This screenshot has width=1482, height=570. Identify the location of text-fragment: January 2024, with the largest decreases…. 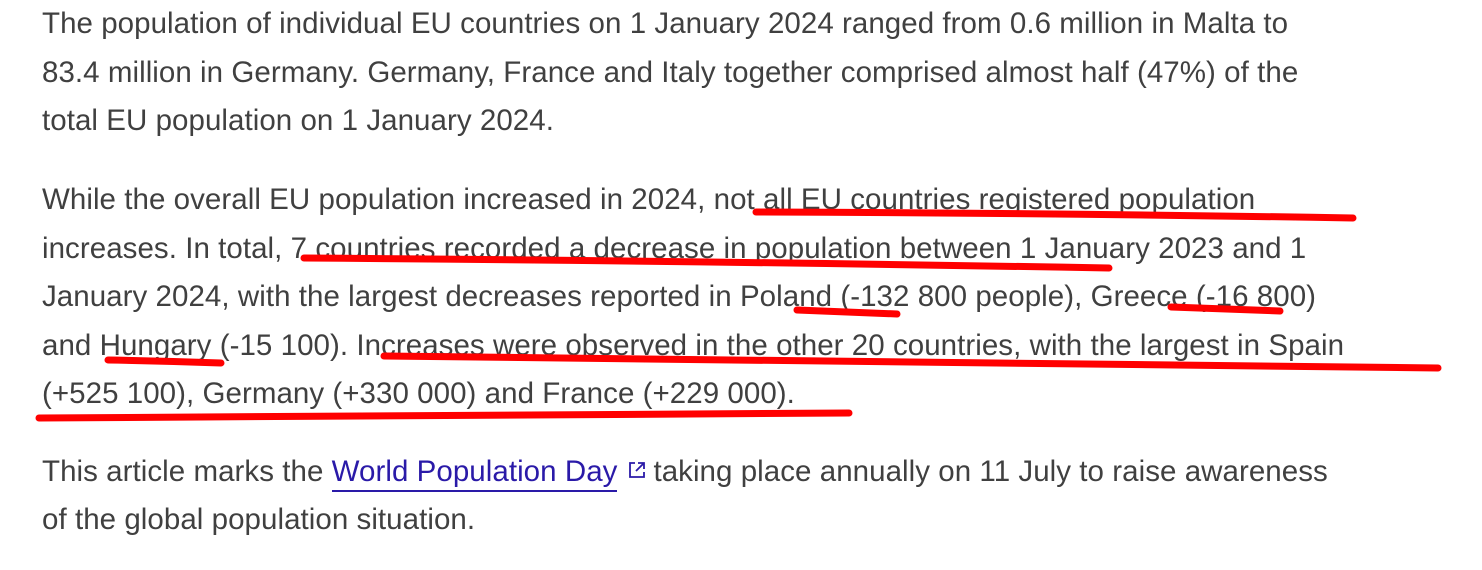
(391, 296).